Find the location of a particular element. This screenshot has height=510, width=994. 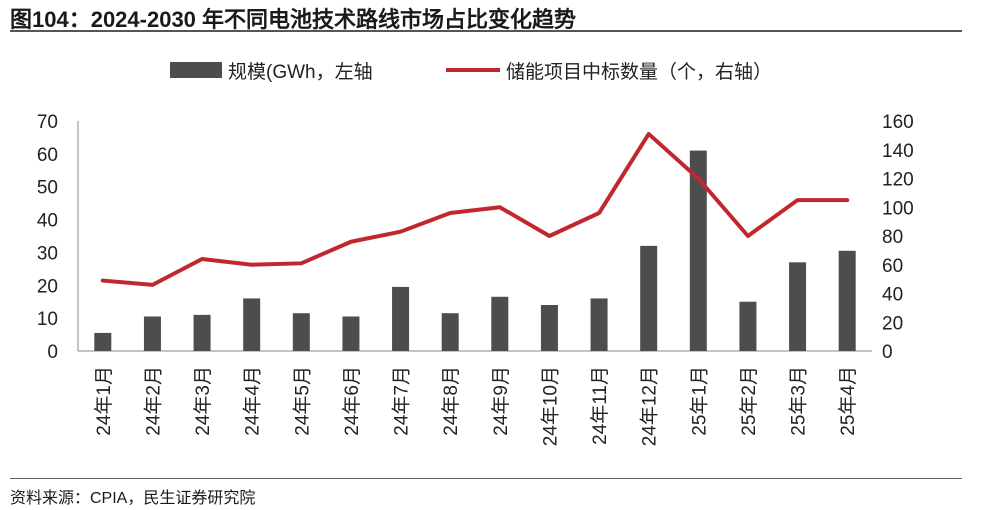

y-left-tick-label: 10 is located at coordinates (47, 319).